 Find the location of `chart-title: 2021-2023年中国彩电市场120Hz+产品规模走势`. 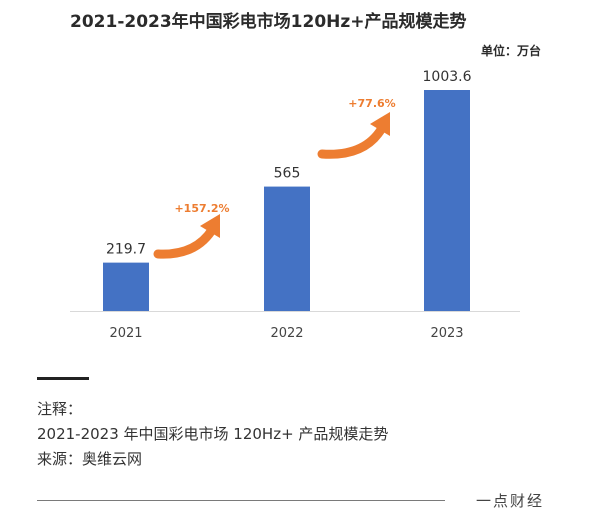

chart-title: 2021-2023年中国彩电市场120Hz+产品规模走势 is located at coordinates (268, 22).